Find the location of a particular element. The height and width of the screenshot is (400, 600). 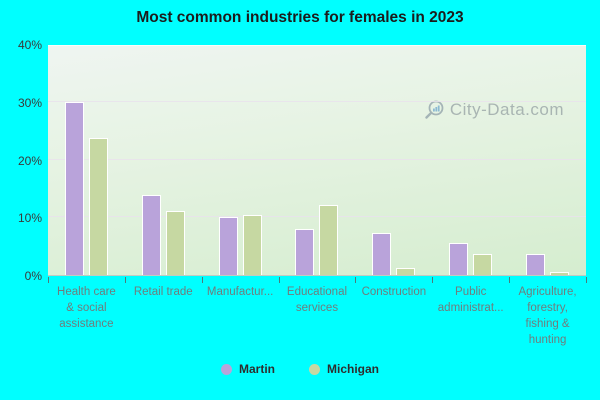

legend-swatch-martin is located at coordinates (226, 369).